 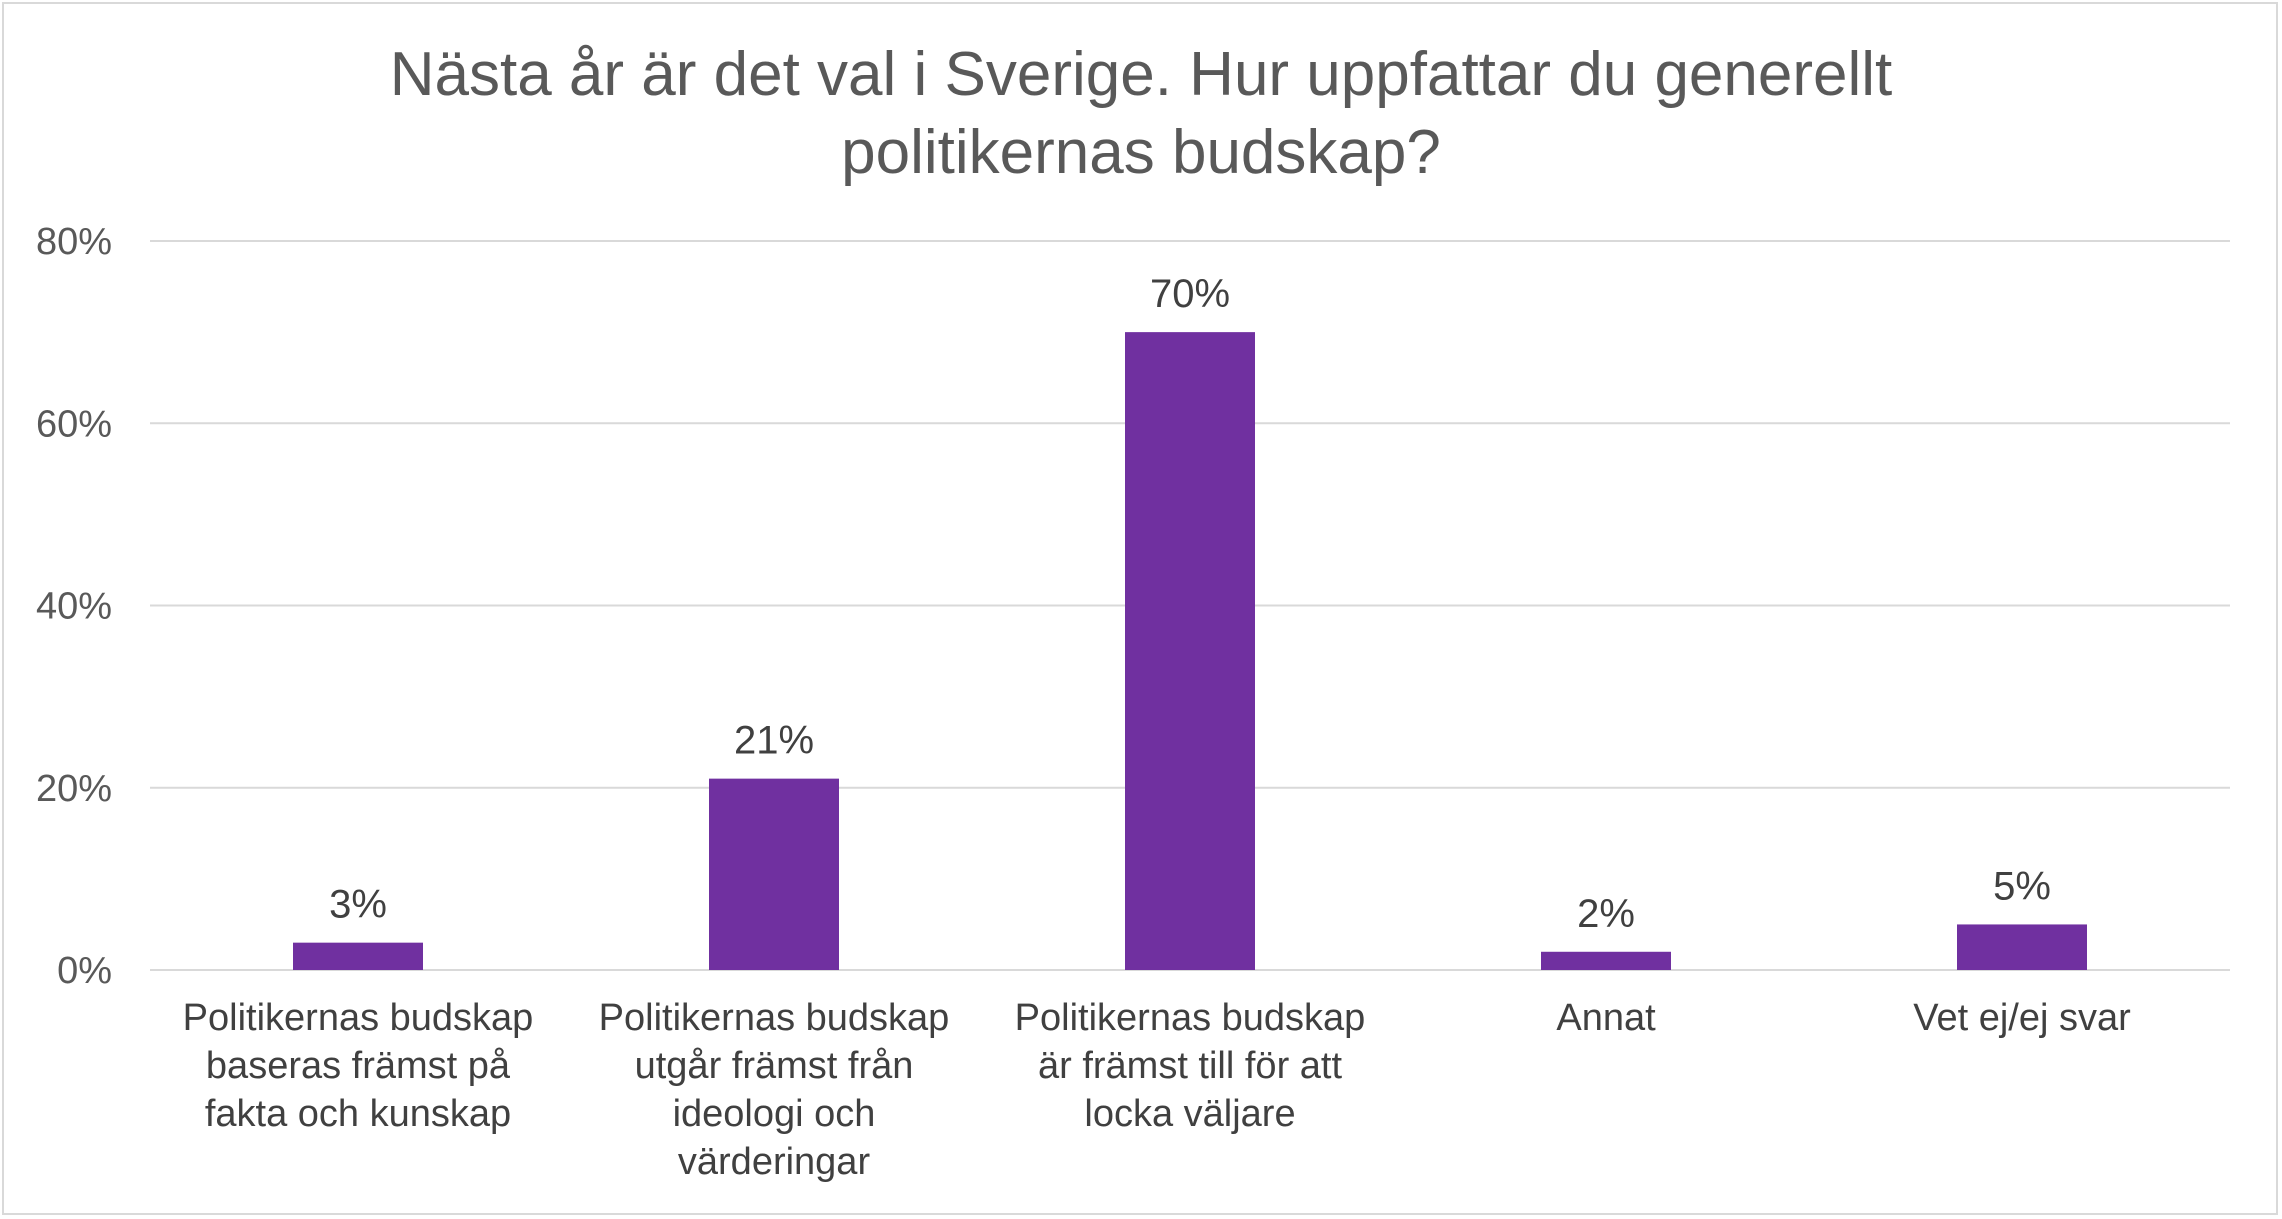 I want to click on y-tick-label: 40%, so click(x=74, y=607).